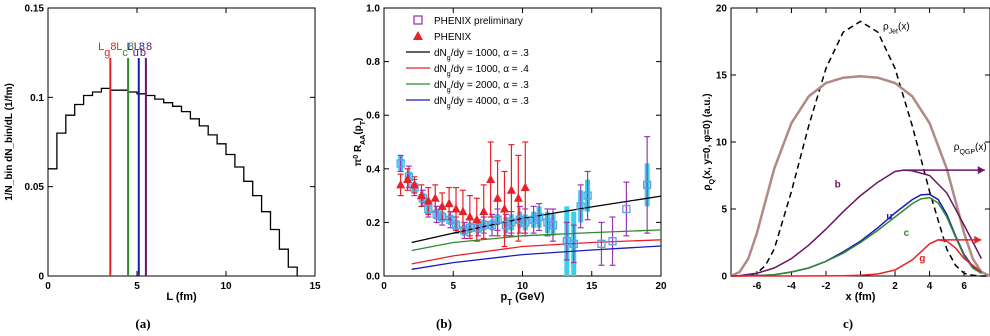 This screenshot has width=990, height=336. I want to click on panel-b-legend-text: dNg/dy = 4000, α = .3, so click(481, 103).